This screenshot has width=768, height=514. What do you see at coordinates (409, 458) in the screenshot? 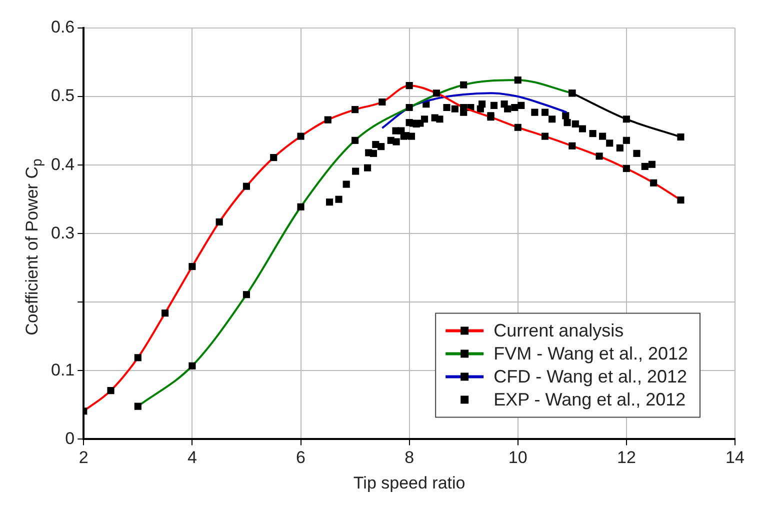
I see `x-tick-label: 8` at bounding box center [409, 458].